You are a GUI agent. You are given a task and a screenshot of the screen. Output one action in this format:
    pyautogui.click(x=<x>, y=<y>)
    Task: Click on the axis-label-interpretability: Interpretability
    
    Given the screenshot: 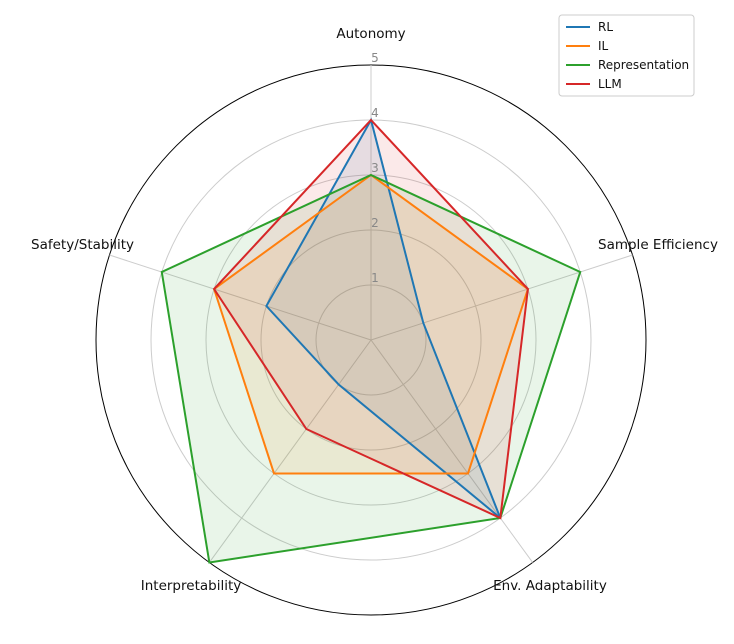 What is the action you would take?
    pyautogui.click(x=191, y=586)
    